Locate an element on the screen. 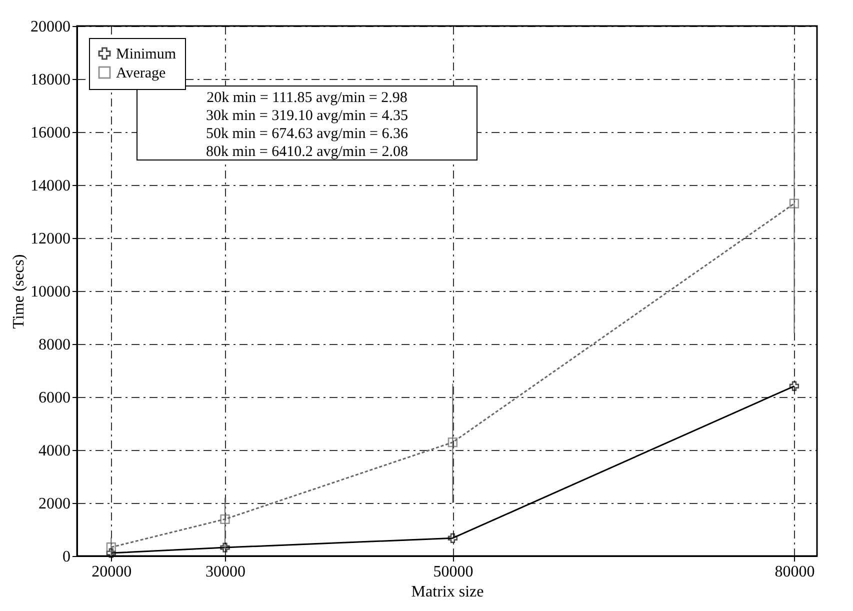 The image size is (853, 611). x-tick-label: 80000 is located at coordinates (794, 572).